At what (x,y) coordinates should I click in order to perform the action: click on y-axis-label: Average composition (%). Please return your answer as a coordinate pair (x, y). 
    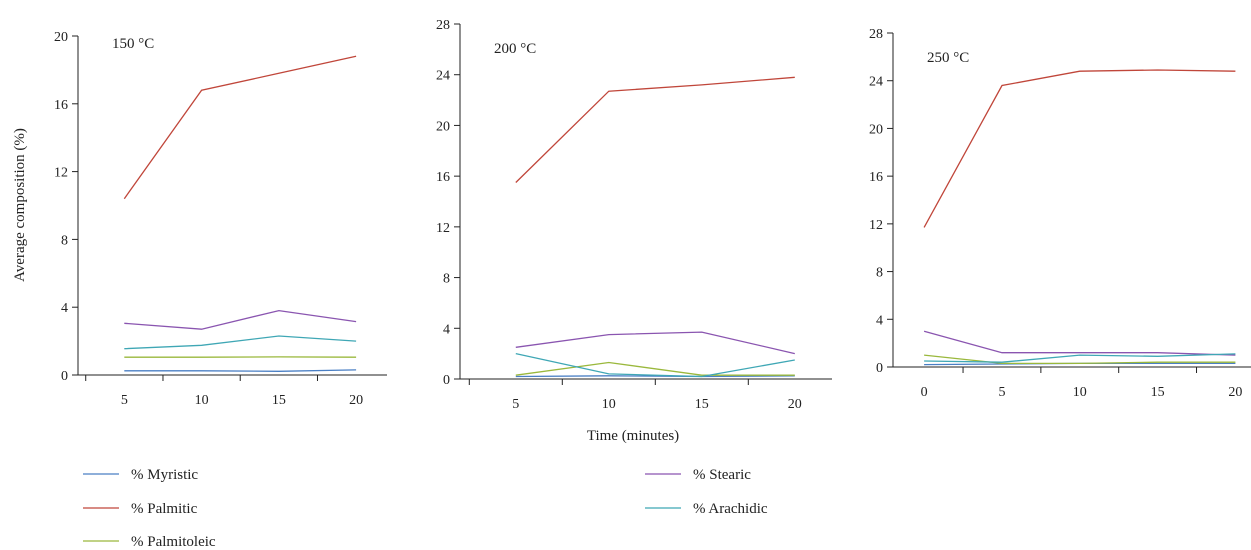
    Looking at the image, I should click on (20, 205).